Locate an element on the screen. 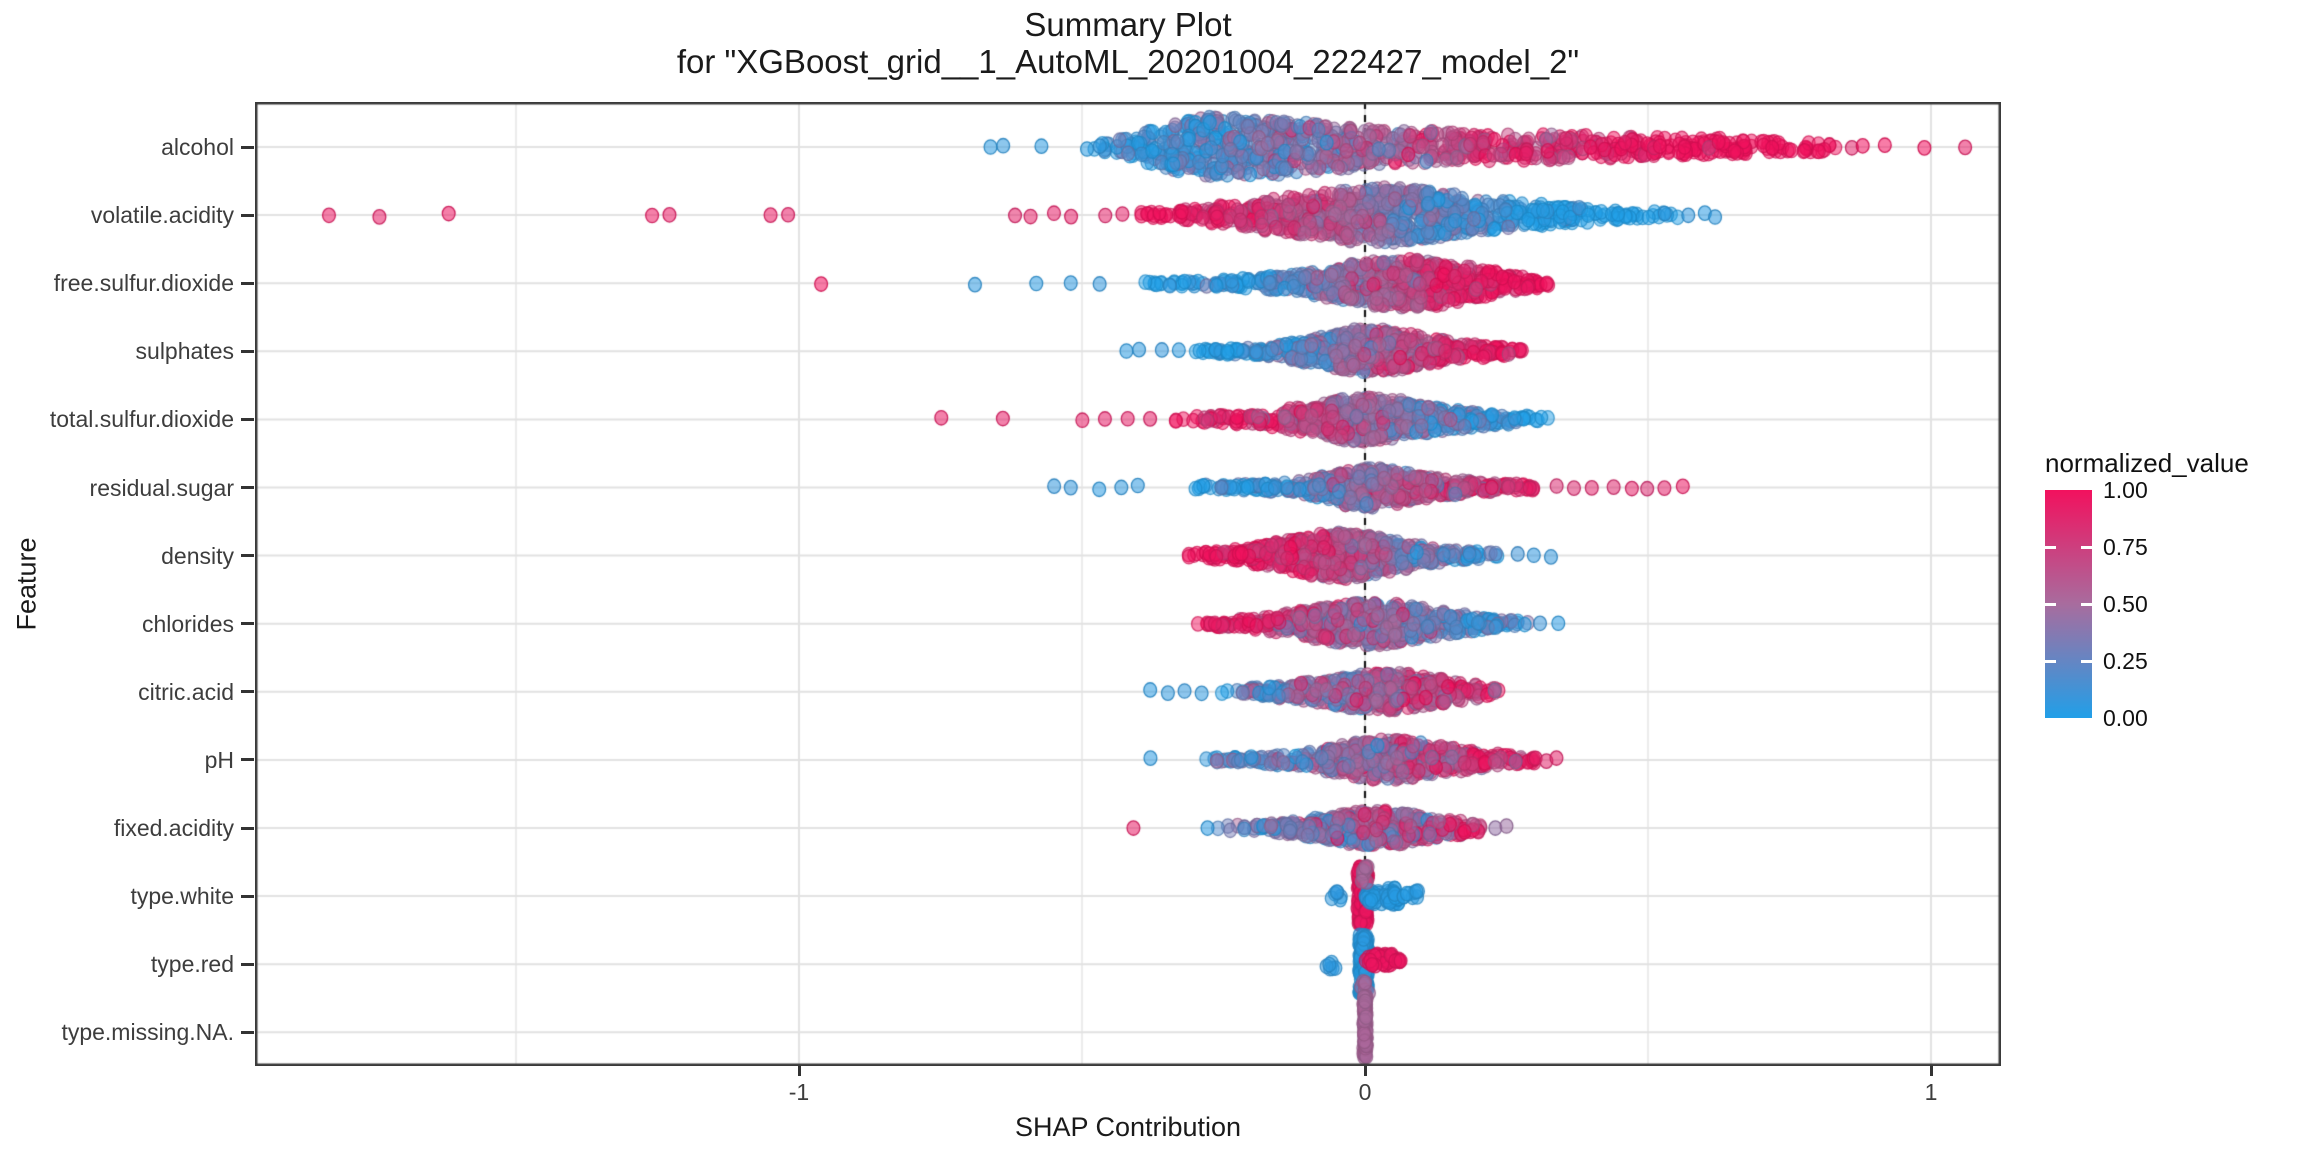 The width and height of the screenshot is (2304, 1152). y-tick-label: alcohol is located at coordinates (197, 147).